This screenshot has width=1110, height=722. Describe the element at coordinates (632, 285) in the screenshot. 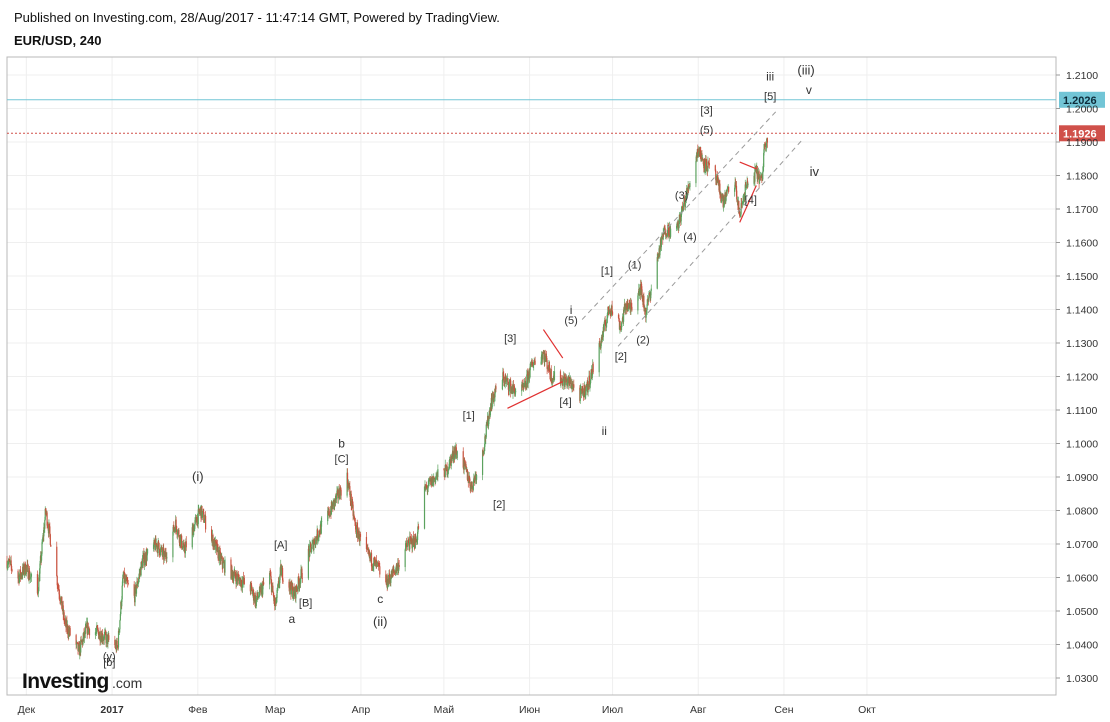

I see `wedge-lines` at that location.